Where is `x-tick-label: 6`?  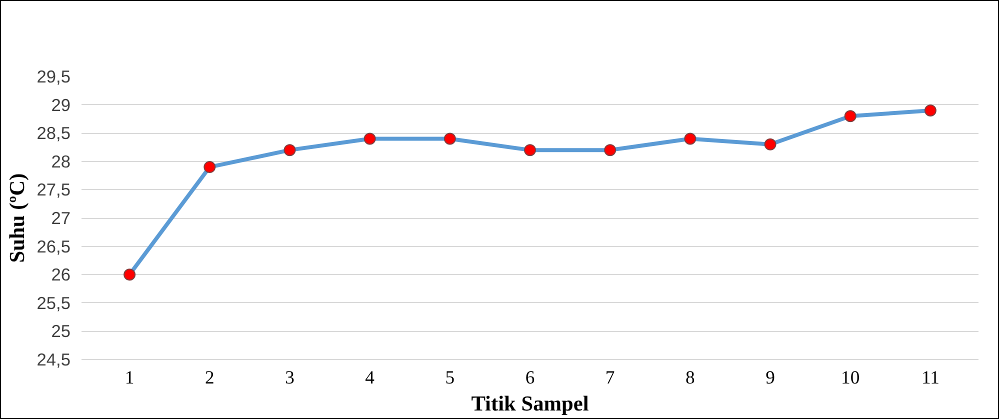
x-tick-label: 6 is located at coordinates (530, 378).